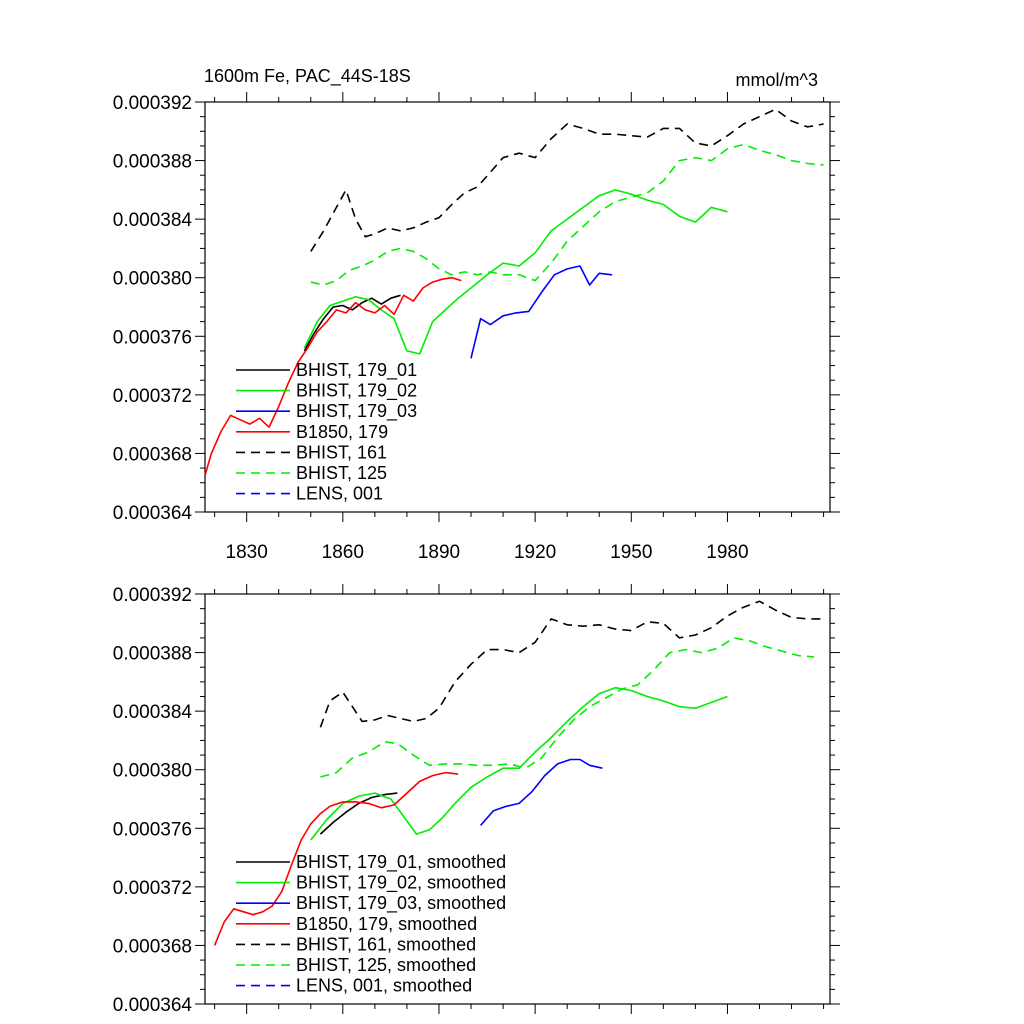  What do you see at coordinates (307, 76) in the screenshot?
I see `chart-title: 1600m Fe, PAC_44S-18S` at bounding box center [307, 76].